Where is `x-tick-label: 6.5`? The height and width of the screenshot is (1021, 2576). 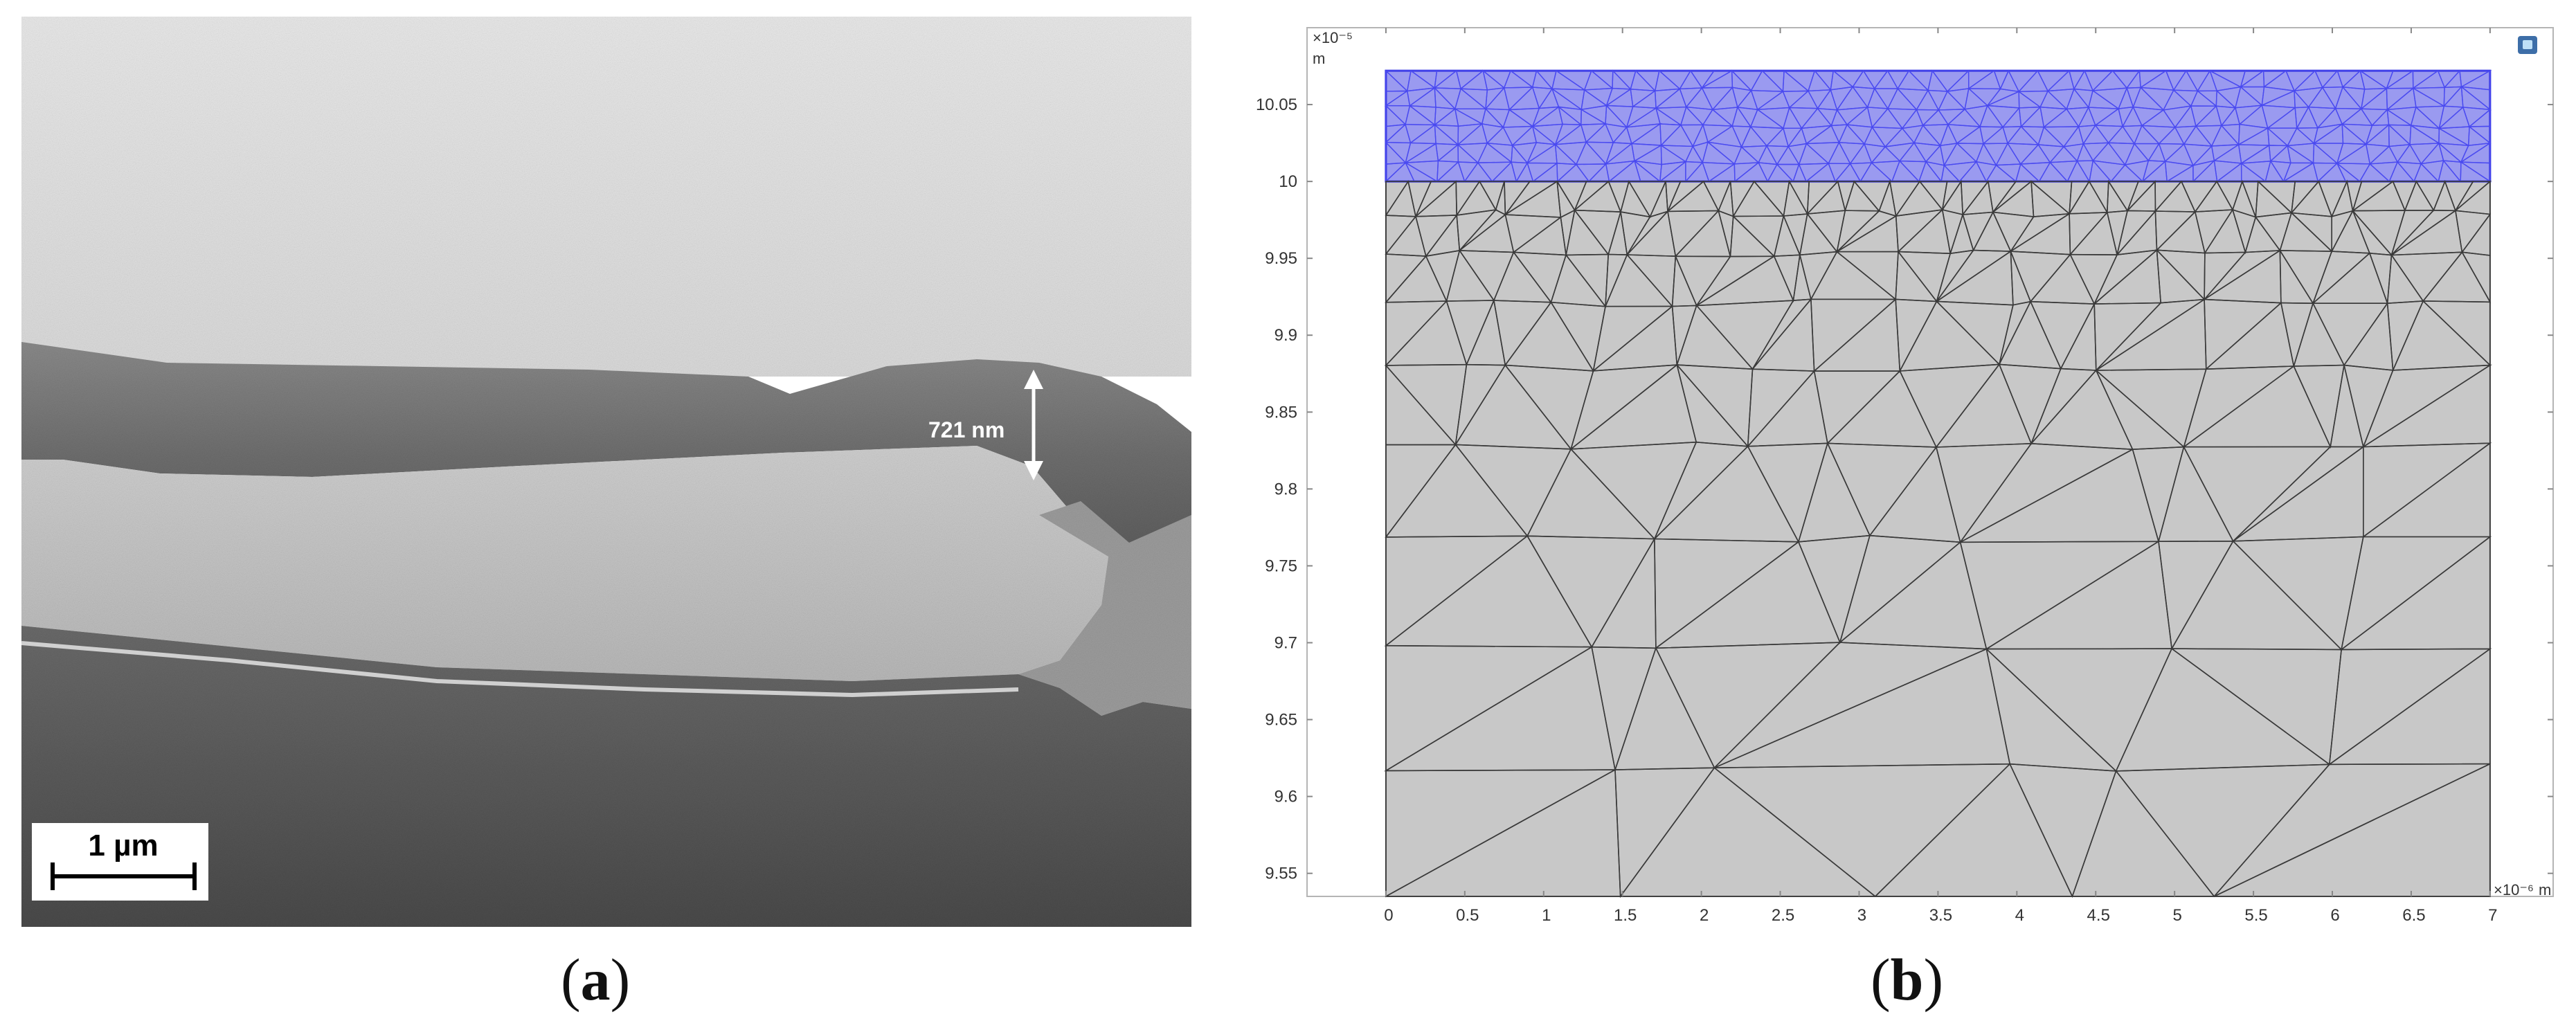
x-tick-label: 6.5 is located at coordinates (2413, 915).